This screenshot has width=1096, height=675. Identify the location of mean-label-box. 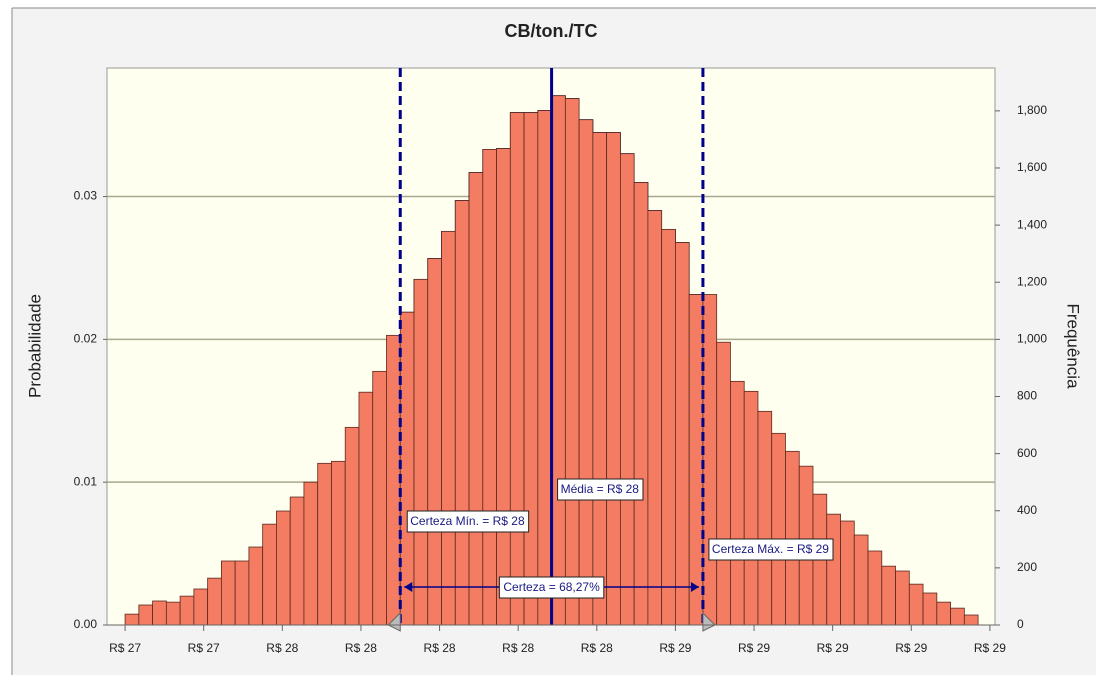
(600, 489).